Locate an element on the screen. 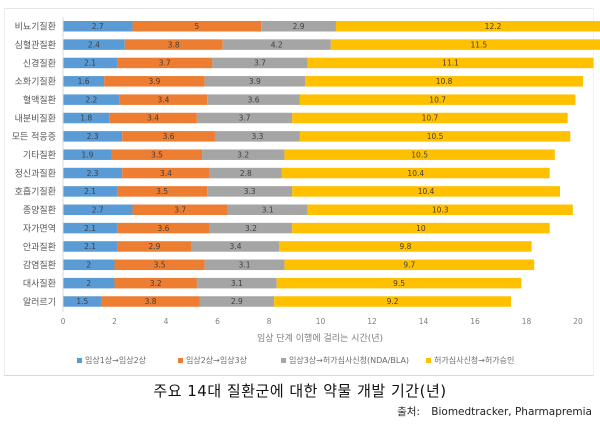  x-axis-title: 임상 단계 이행에 걸리는 시간(년) is located at coordinates (320, 338).